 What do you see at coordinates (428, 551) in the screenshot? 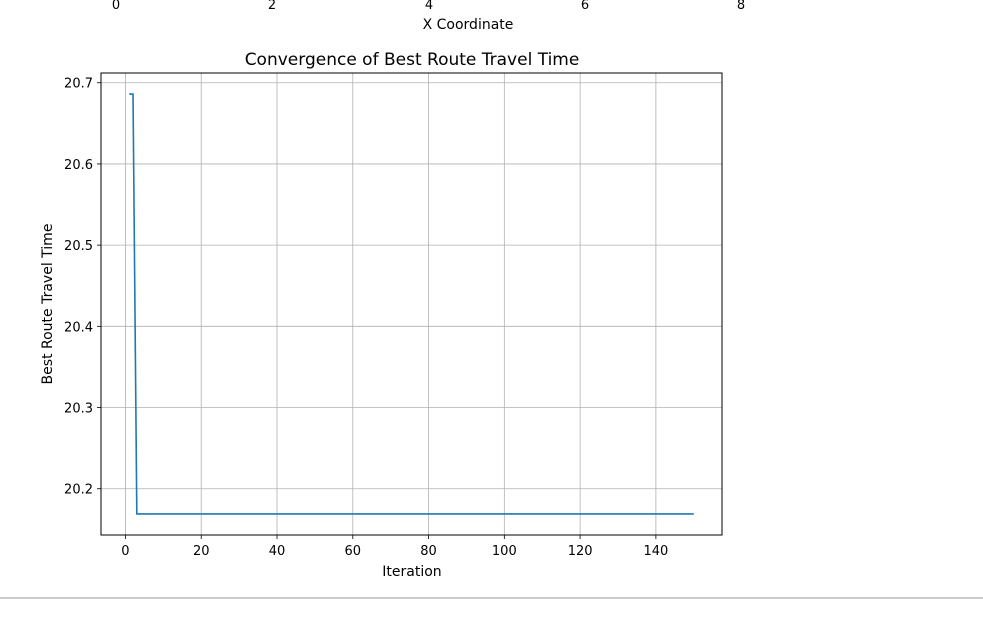
I see `x-tick-label: 80` at bounding box center [428, 551].